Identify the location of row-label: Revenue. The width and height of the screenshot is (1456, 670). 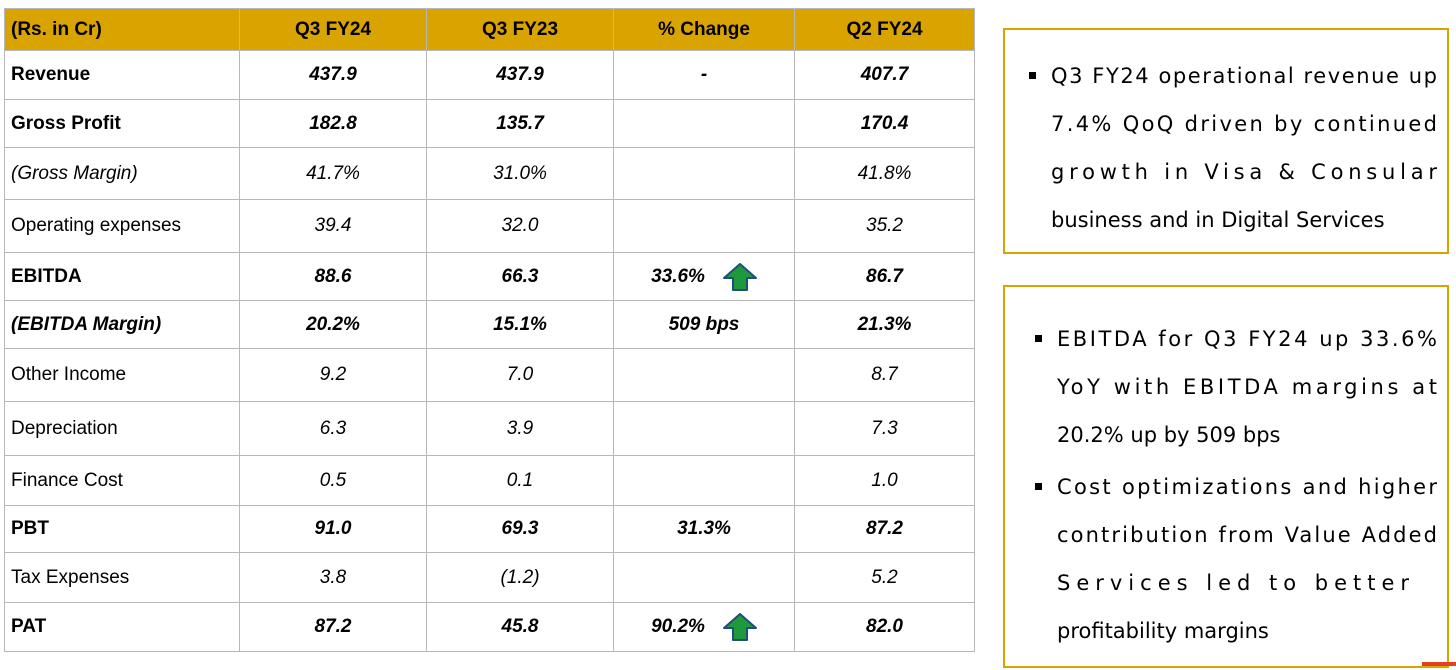
(122, 75).